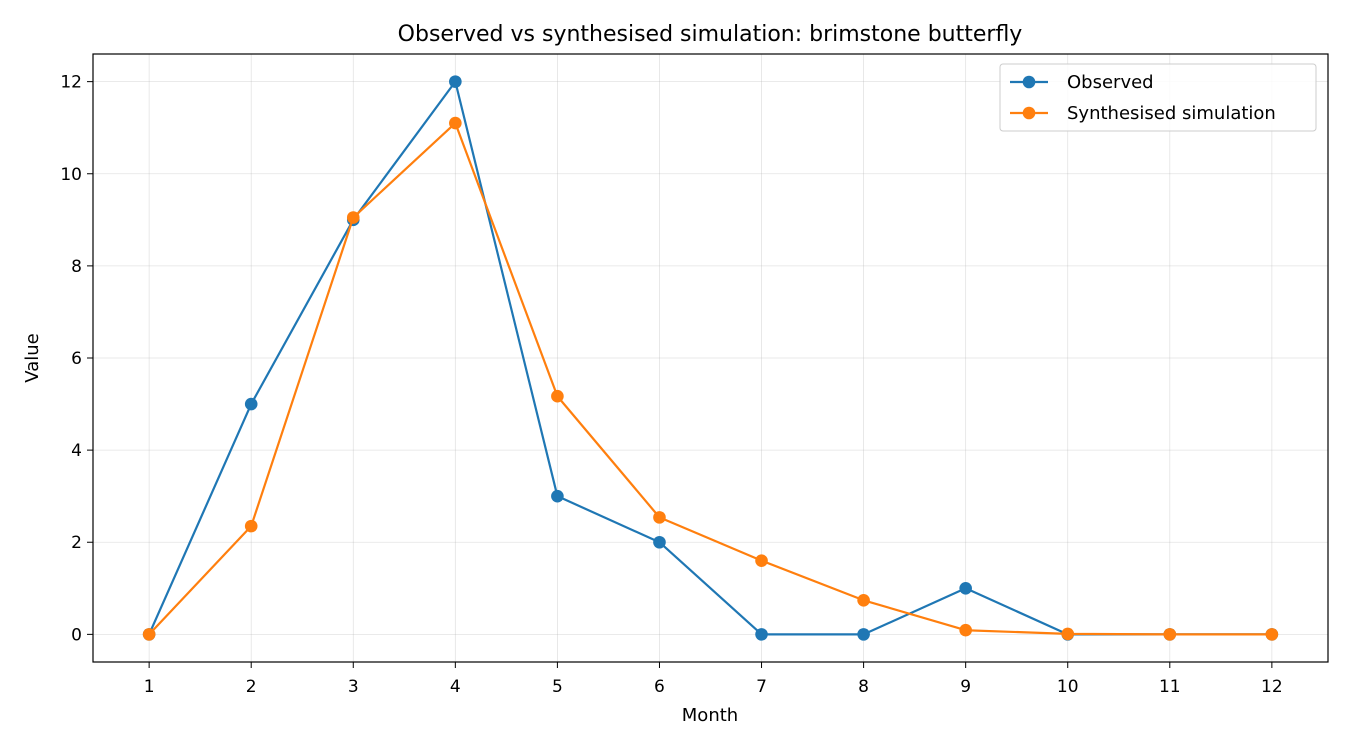 The width and height of the screenshot is (1350, 750). I want to click on x-tick-label: 8, so click(863, 687).